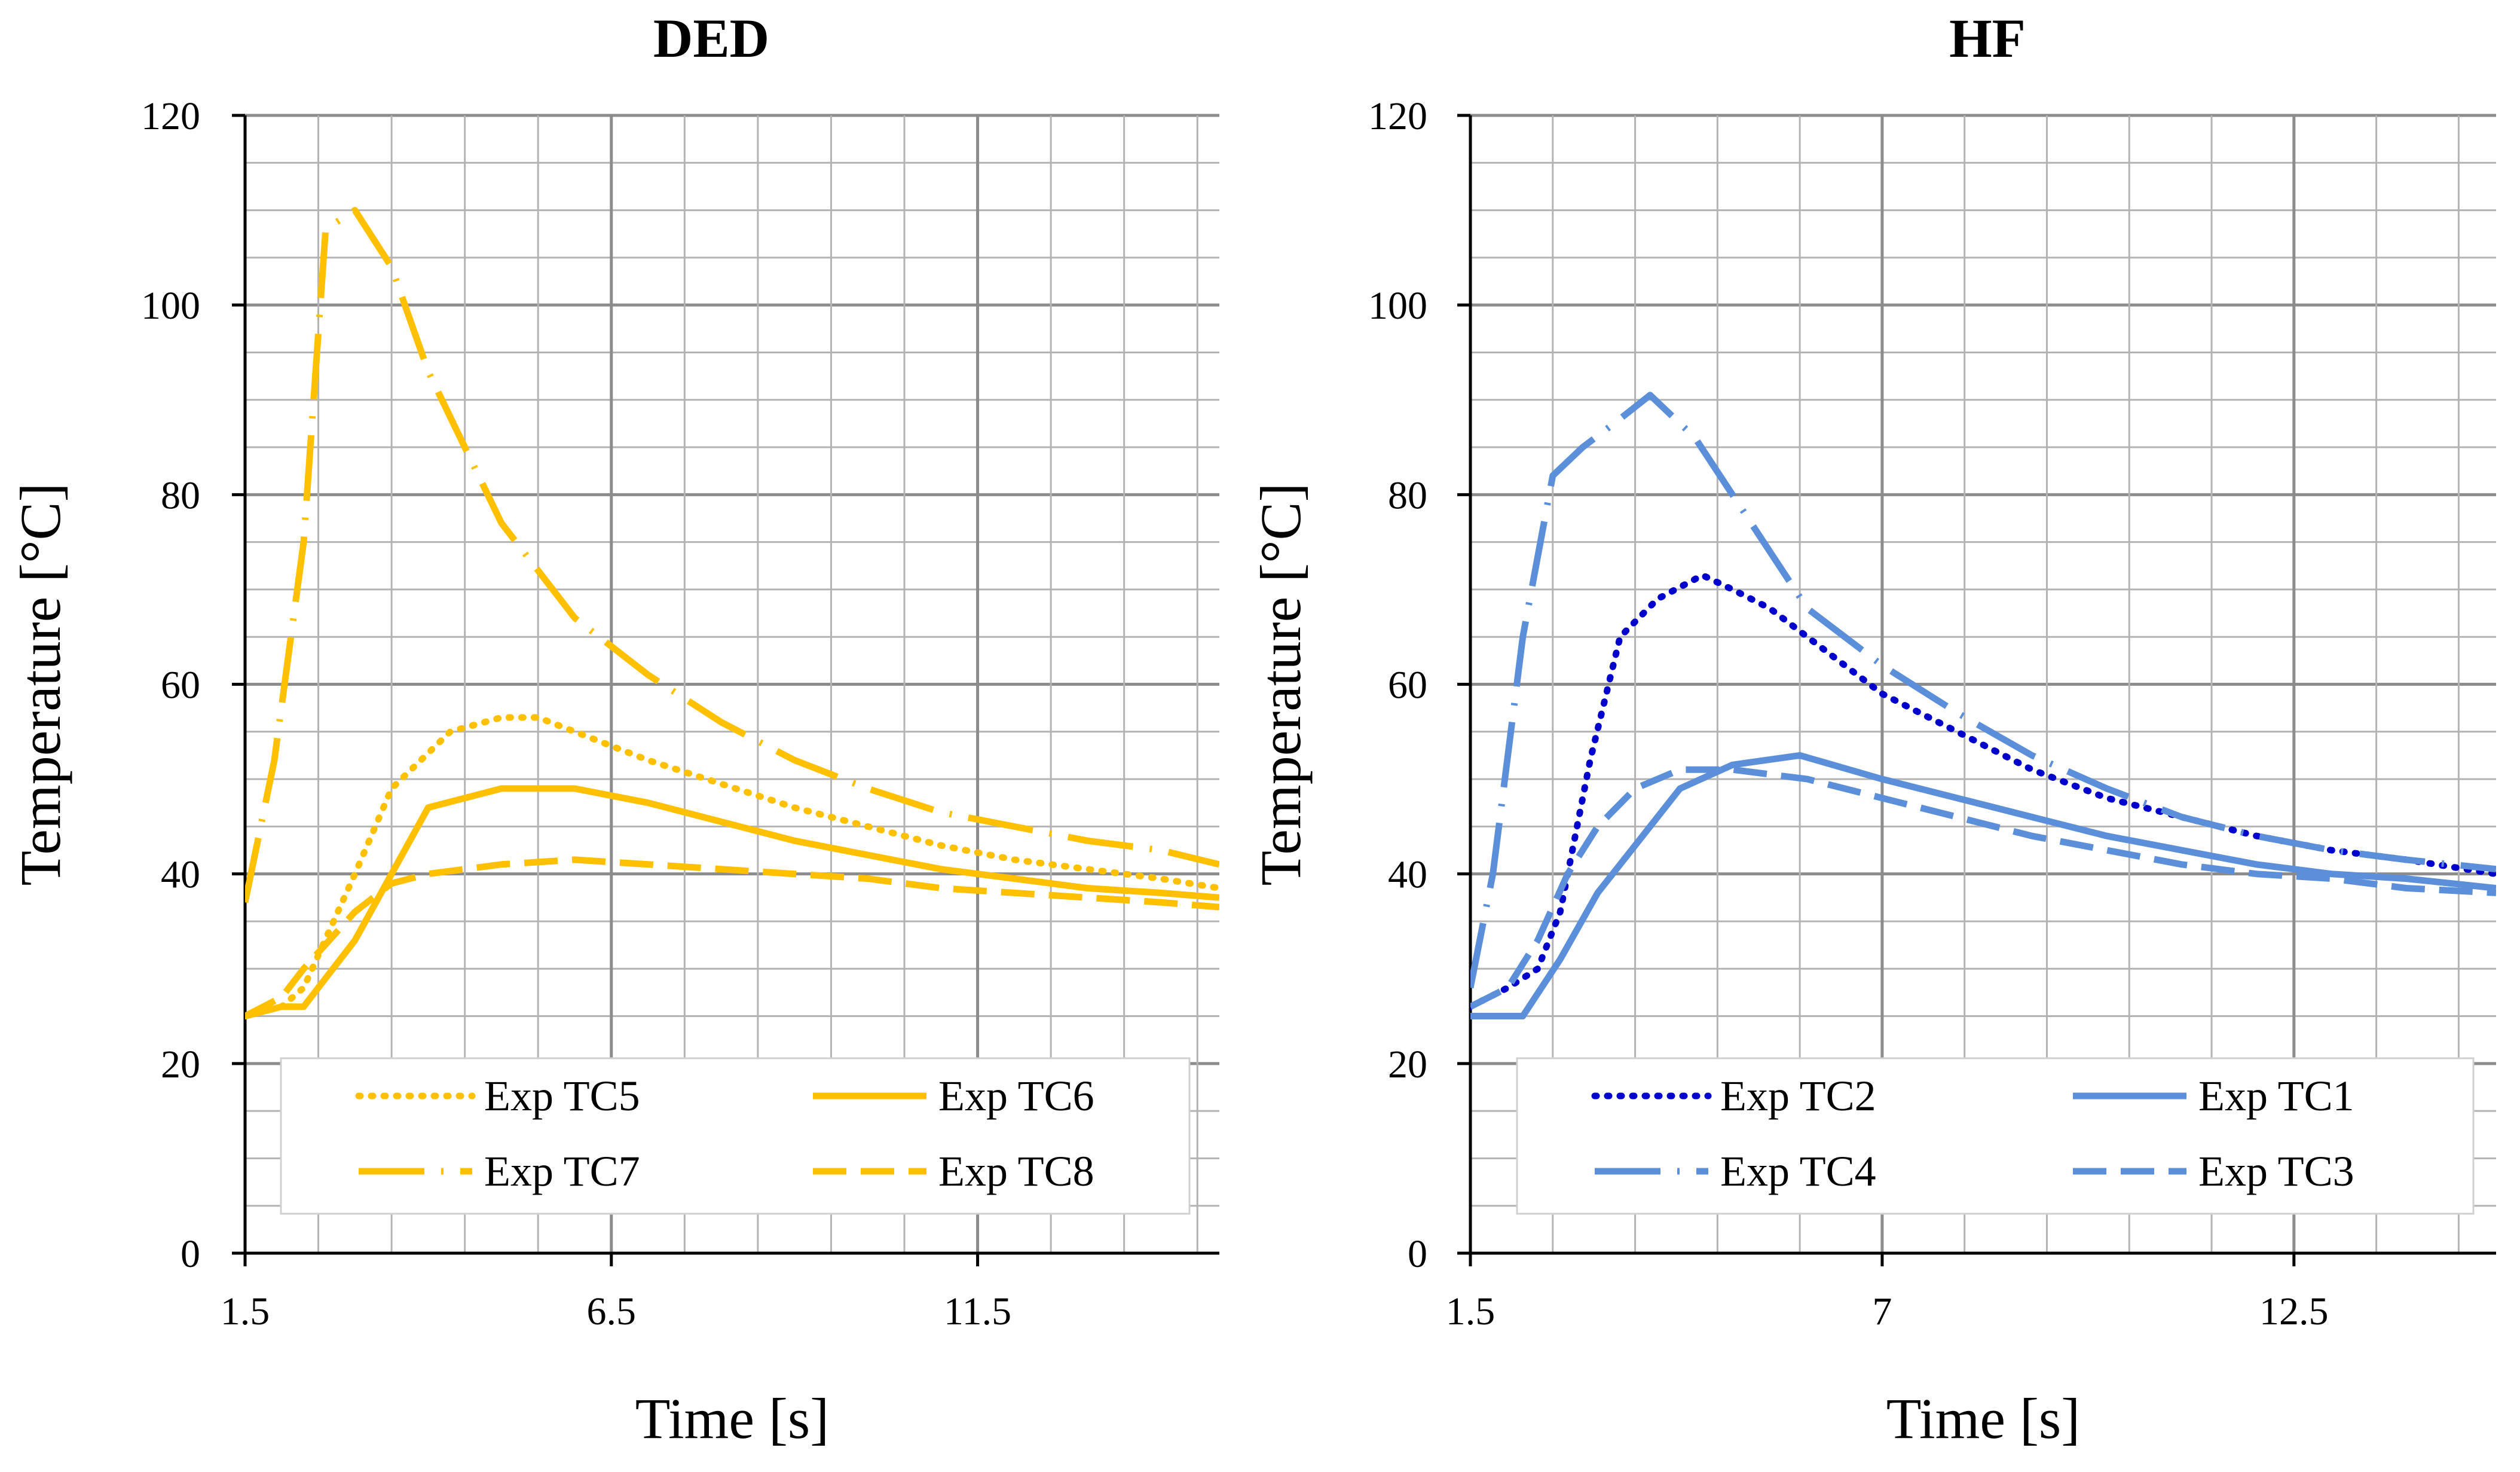 Image resolution: width=2520 pixels, height=1472 pixels. What do you see at coordinates (732, 937) in the screenshot?
I see `ded-series-exp-tc8` at bounding box center [732, 937].